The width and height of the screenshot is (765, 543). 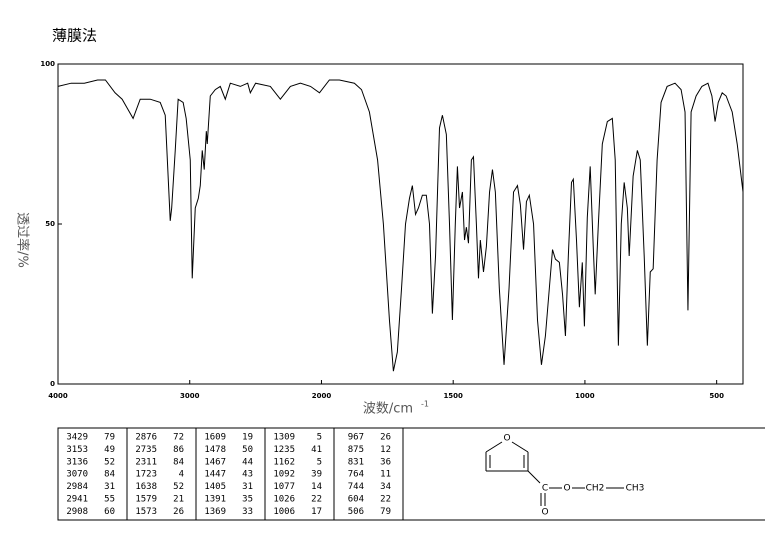 What do you see at coordinates (425, 404) in the screenshot?
I see `x-axis-label-superscript: -1` at bounding box center [425, 404].